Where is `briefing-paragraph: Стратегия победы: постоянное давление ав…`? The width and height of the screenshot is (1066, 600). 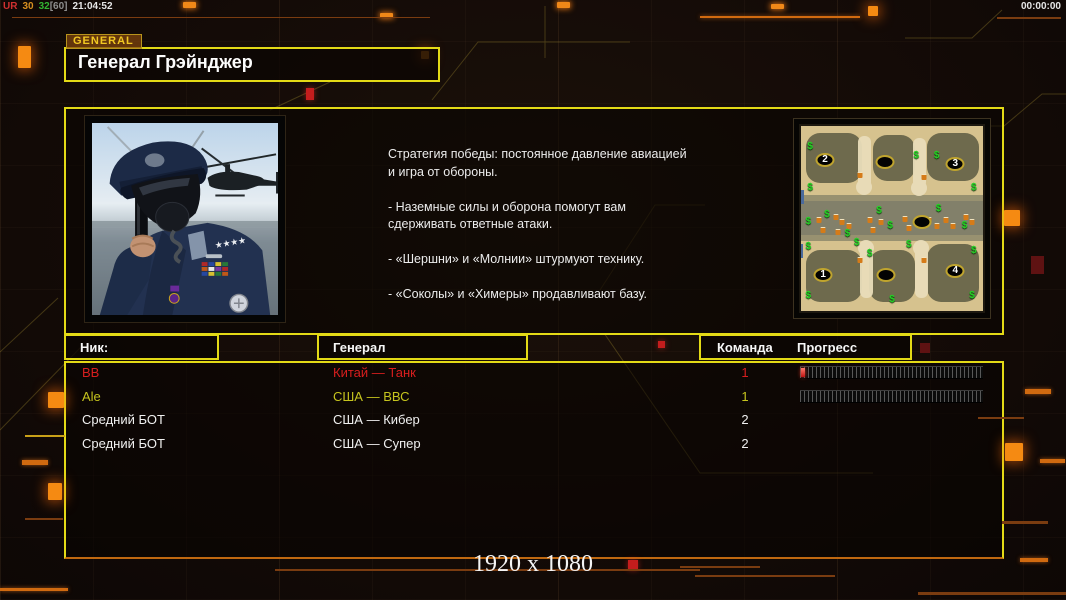
briefing-paragraph: Стратегия победы: постоянное давление ав… is located at coordinates (537, 163).